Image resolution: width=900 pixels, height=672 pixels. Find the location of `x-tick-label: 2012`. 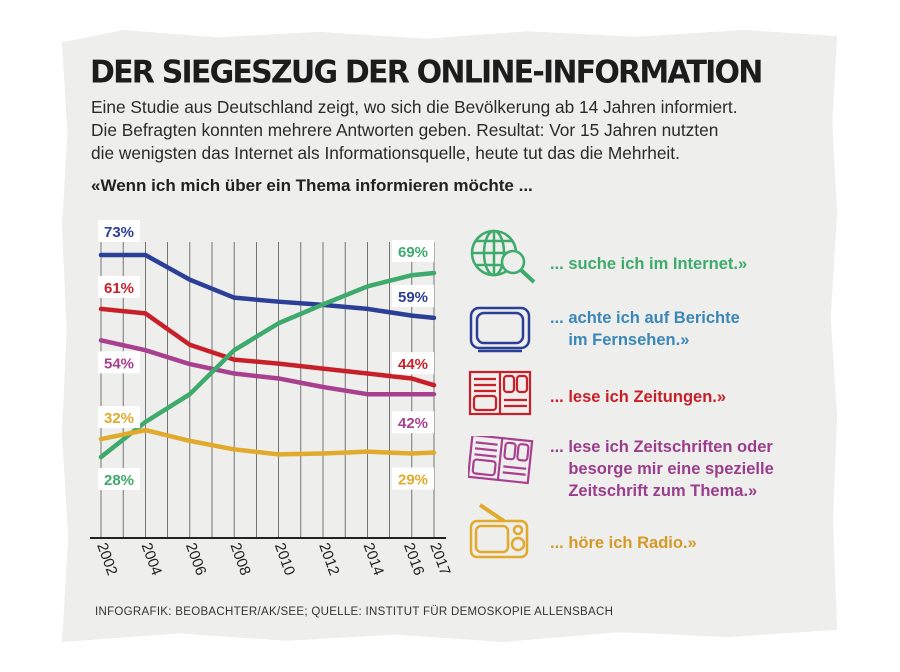

x-tick-label: 2012 is located at coordinates (328, 559).